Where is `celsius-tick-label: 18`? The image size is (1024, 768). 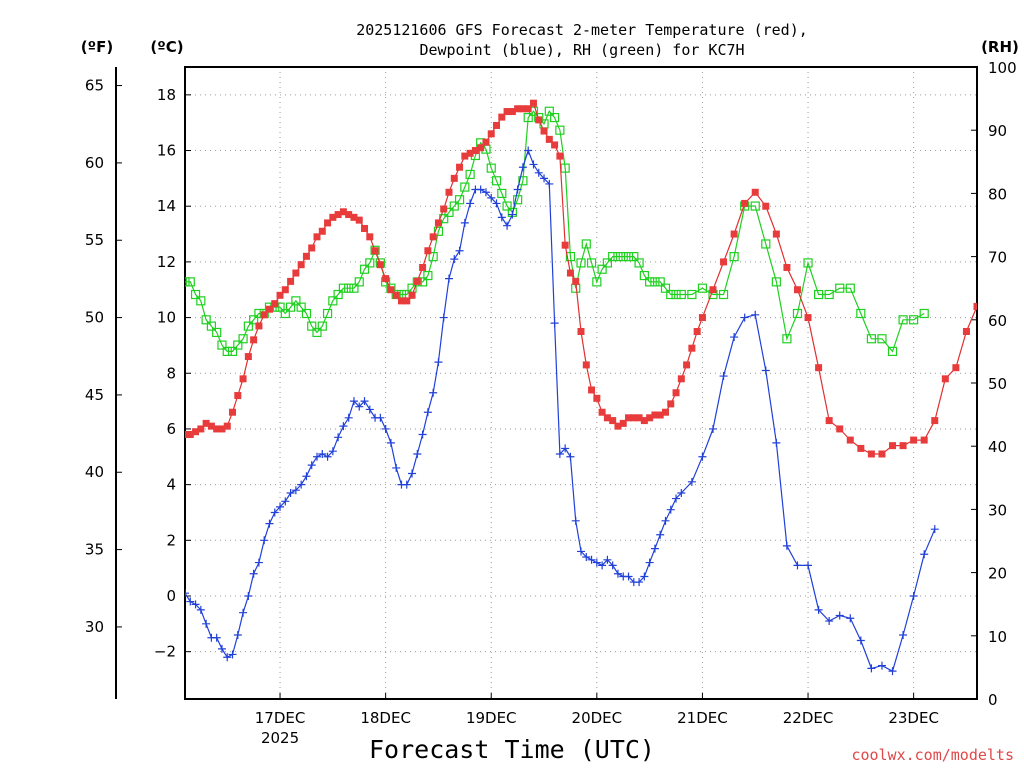 celsius-tick-label: 18 is located at coordinates (166, 95).